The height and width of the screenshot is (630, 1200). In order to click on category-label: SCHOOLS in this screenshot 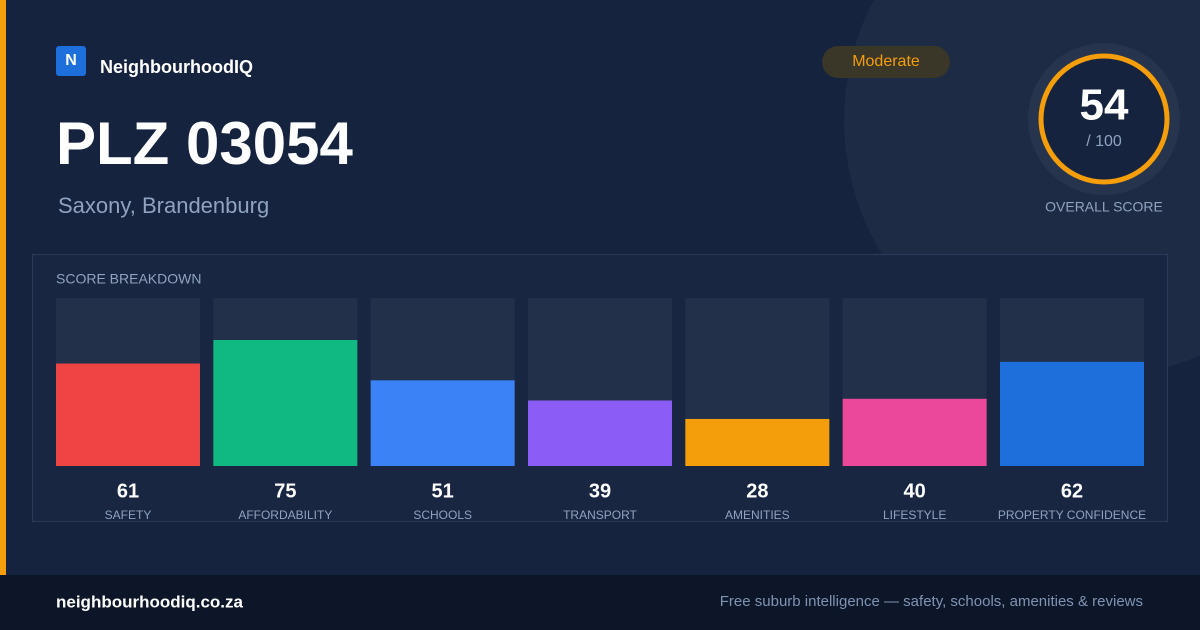, I will do `click(442, 515)`.